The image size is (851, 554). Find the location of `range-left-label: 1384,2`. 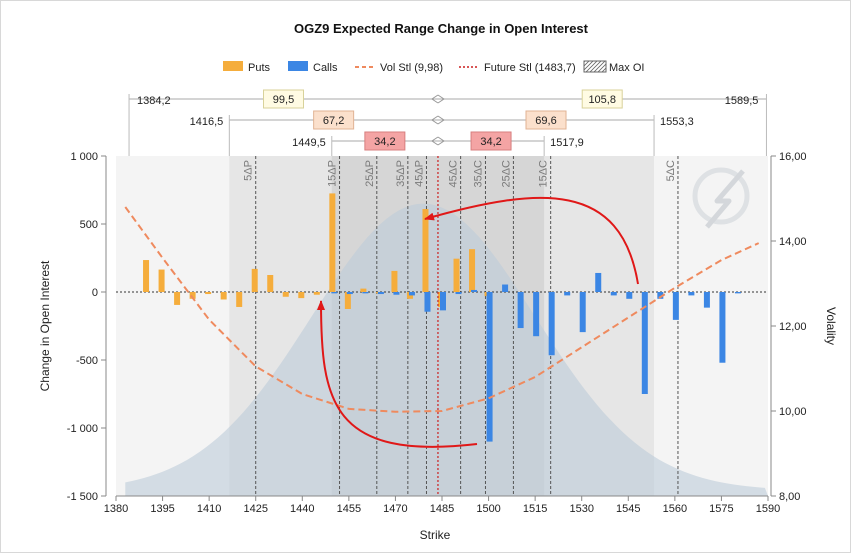

range-left-label: 1384,2 is located at coordinates (154, 101).